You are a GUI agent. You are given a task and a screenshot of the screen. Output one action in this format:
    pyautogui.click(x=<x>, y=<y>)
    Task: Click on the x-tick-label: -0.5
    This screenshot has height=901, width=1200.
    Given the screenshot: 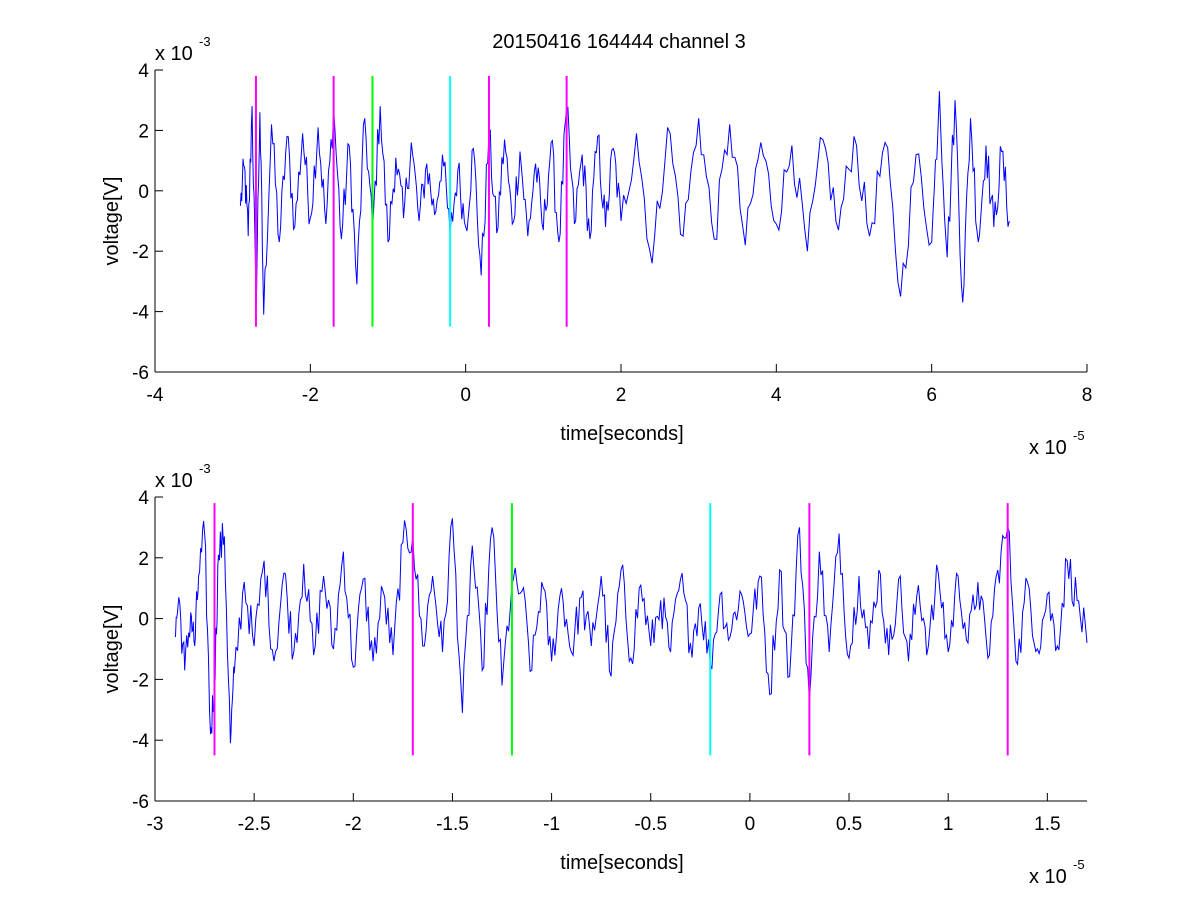 What is the action you would take?
    pyautogui.click(x=650, y=824)
    